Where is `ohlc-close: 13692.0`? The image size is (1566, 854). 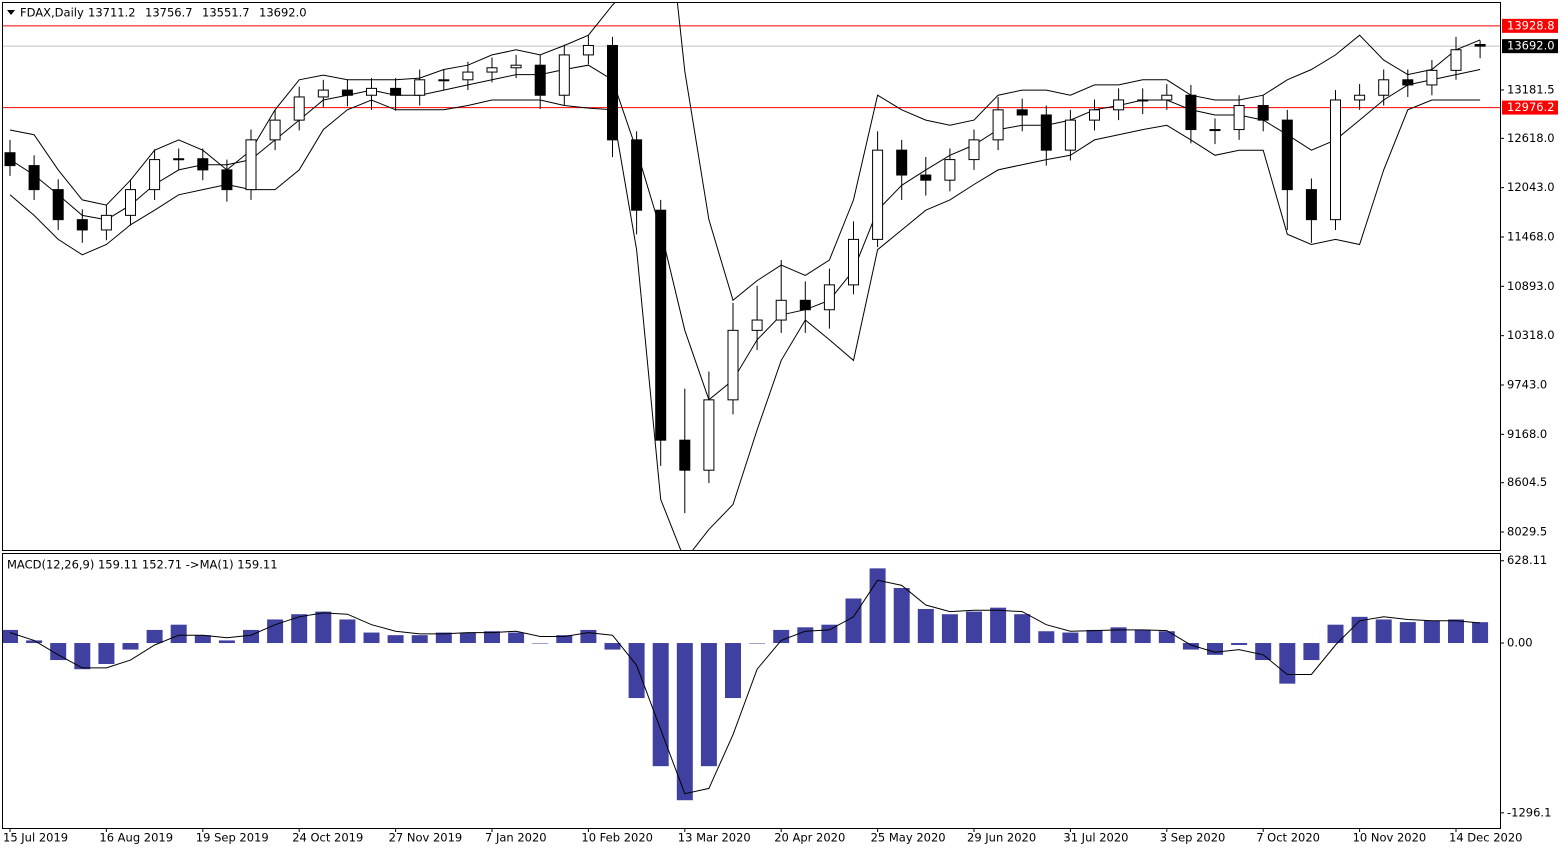
ohlc-close: 13692.0 is located at coordinates (283, 13).